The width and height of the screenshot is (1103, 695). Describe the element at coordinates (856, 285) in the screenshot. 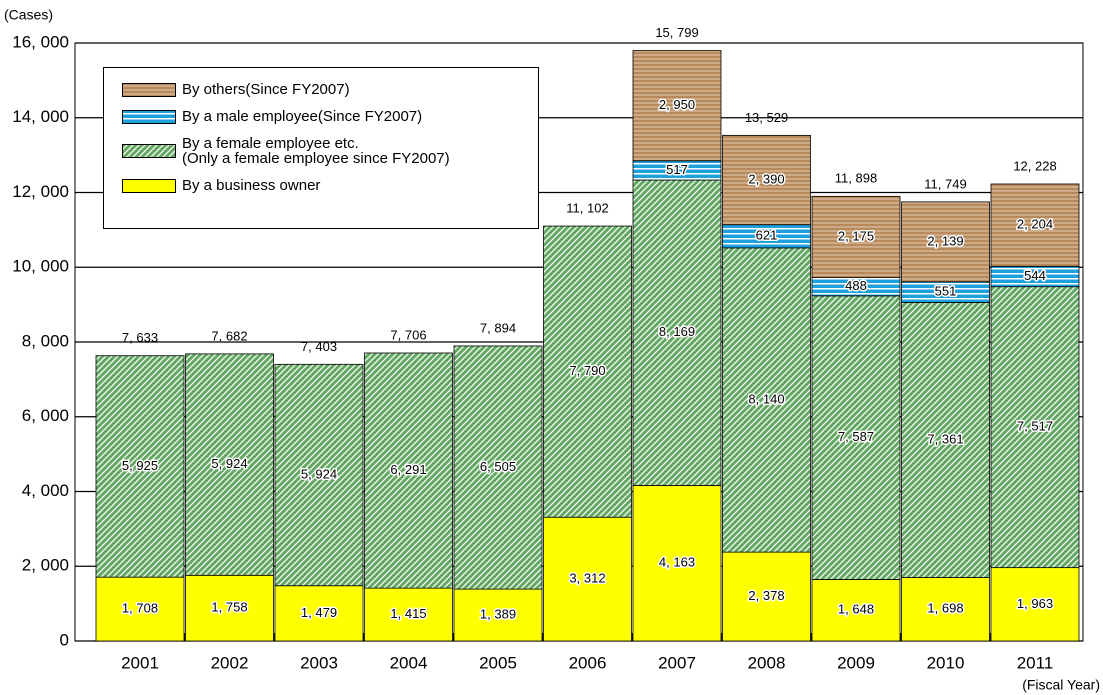

I see `value-label: 488` at that location.